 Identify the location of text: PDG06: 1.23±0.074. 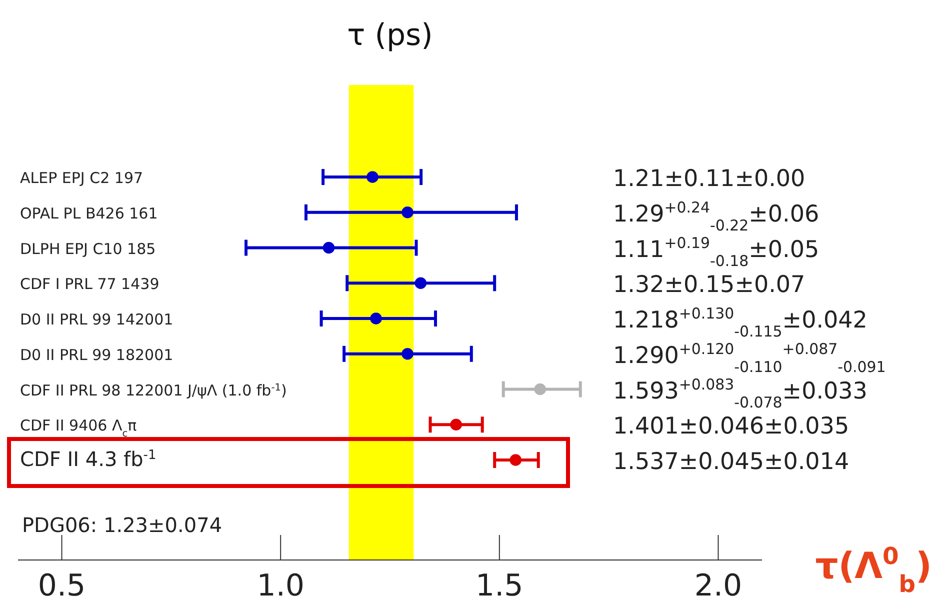
(122, 525).